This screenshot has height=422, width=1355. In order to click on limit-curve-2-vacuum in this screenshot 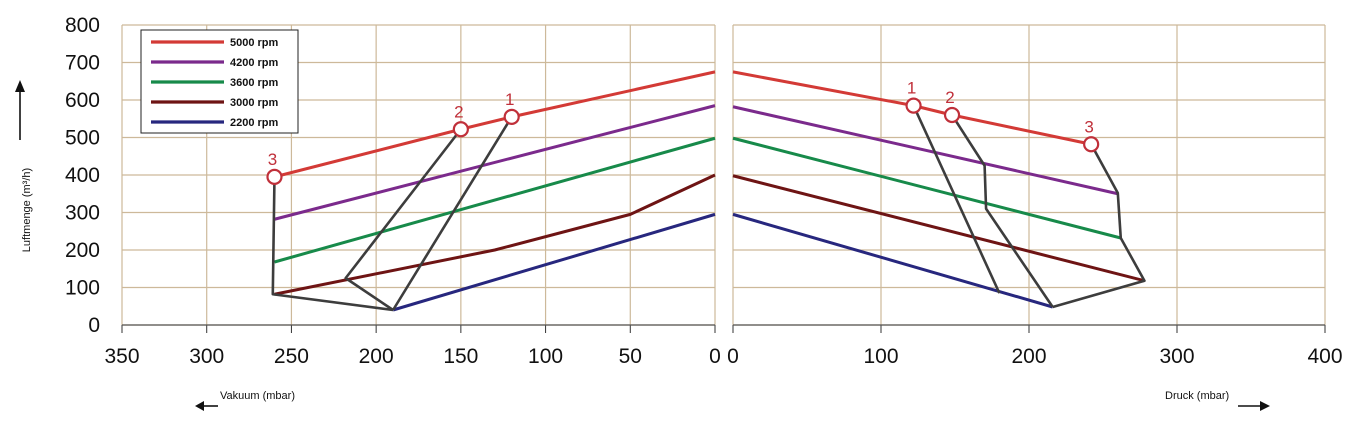, I will do `click(403, 220)`.